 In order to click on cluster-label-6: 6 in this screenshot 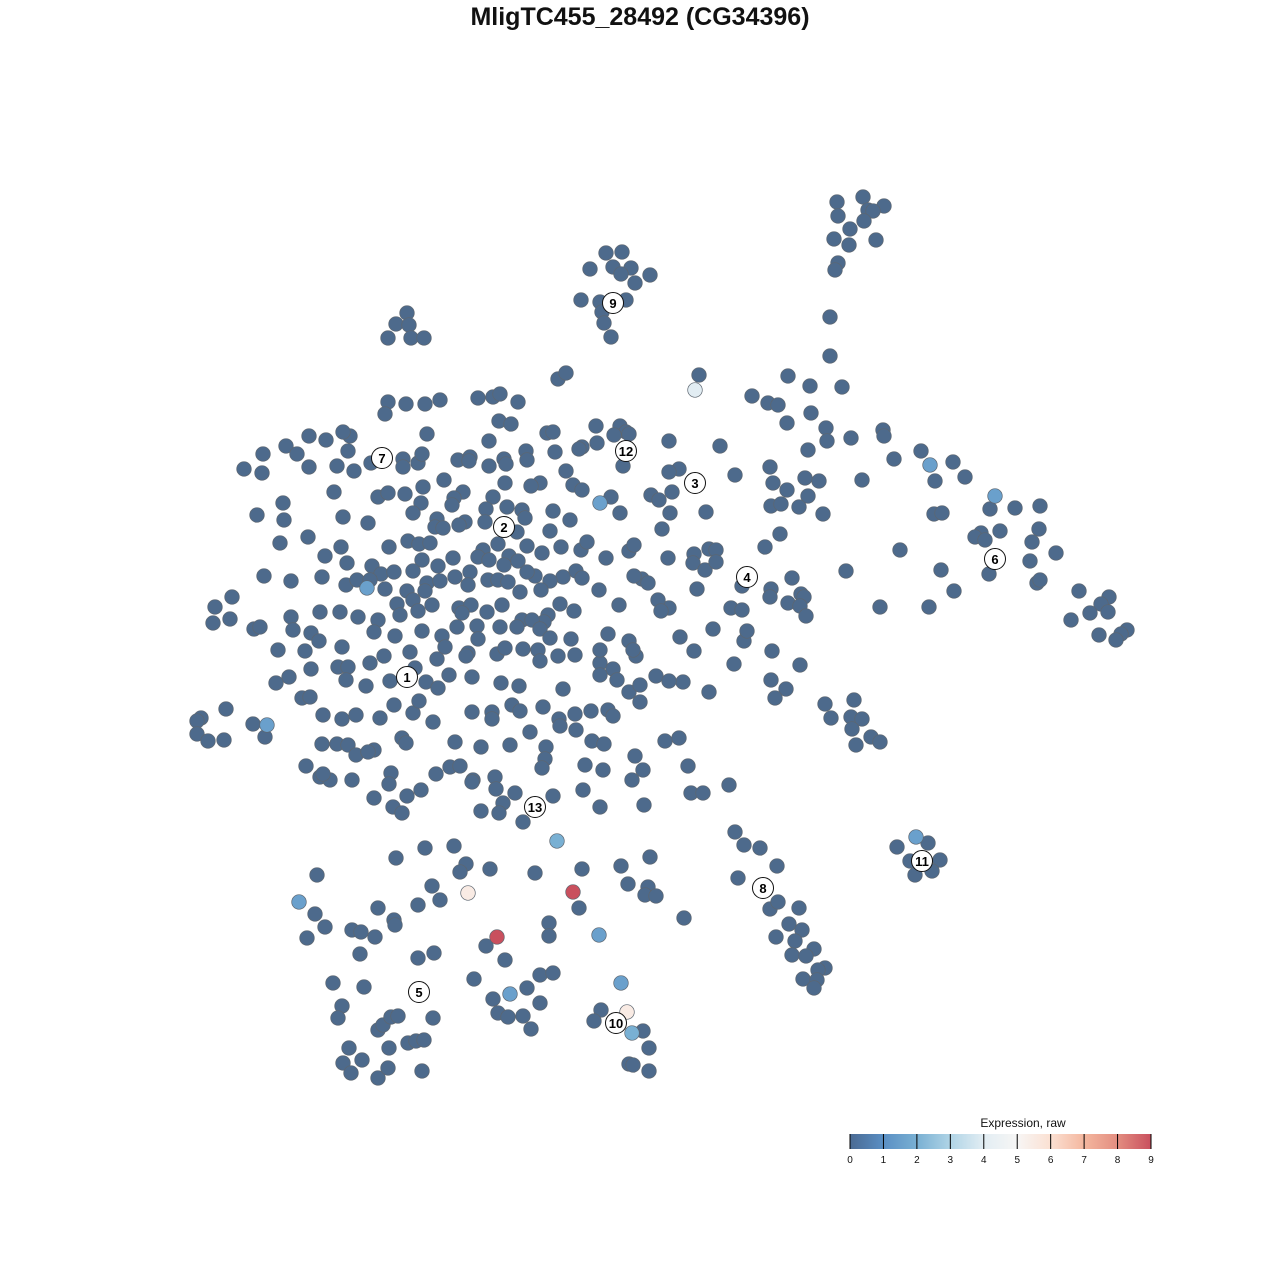, I will do `click(995, 559)`.